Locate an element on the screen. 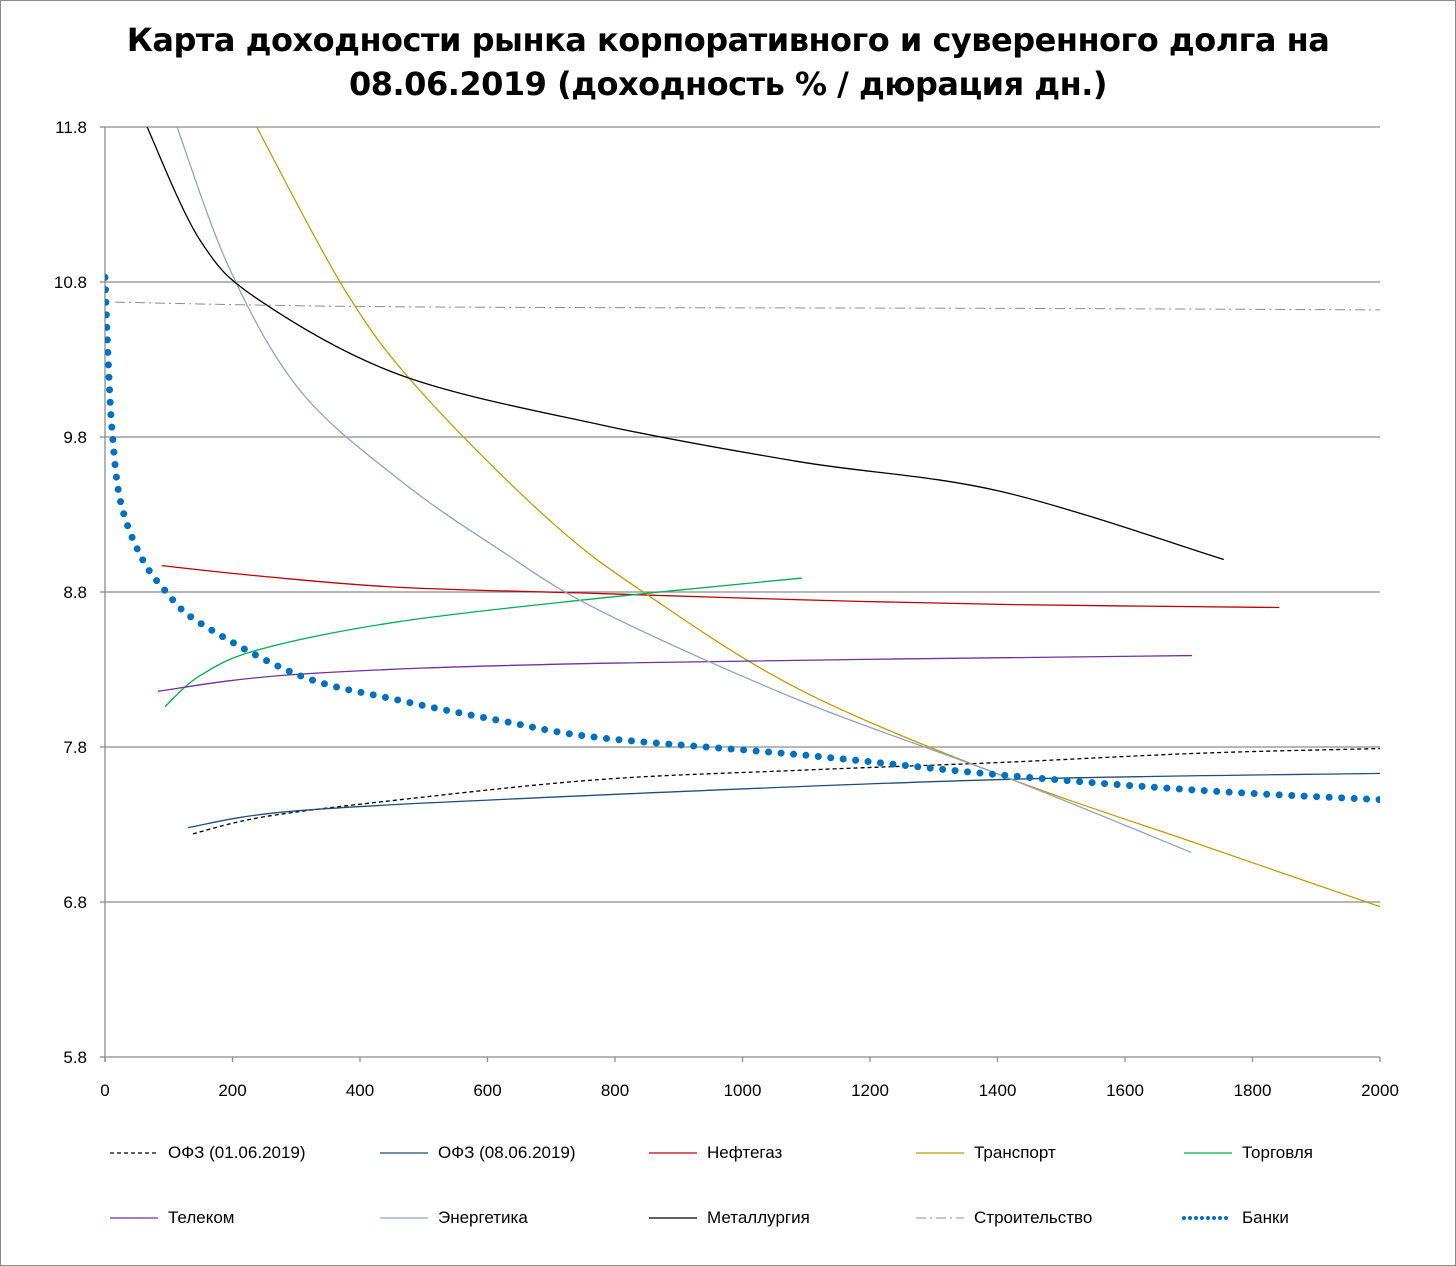  legend-item: Нефтегаз is located at coordinates (714, 1153).